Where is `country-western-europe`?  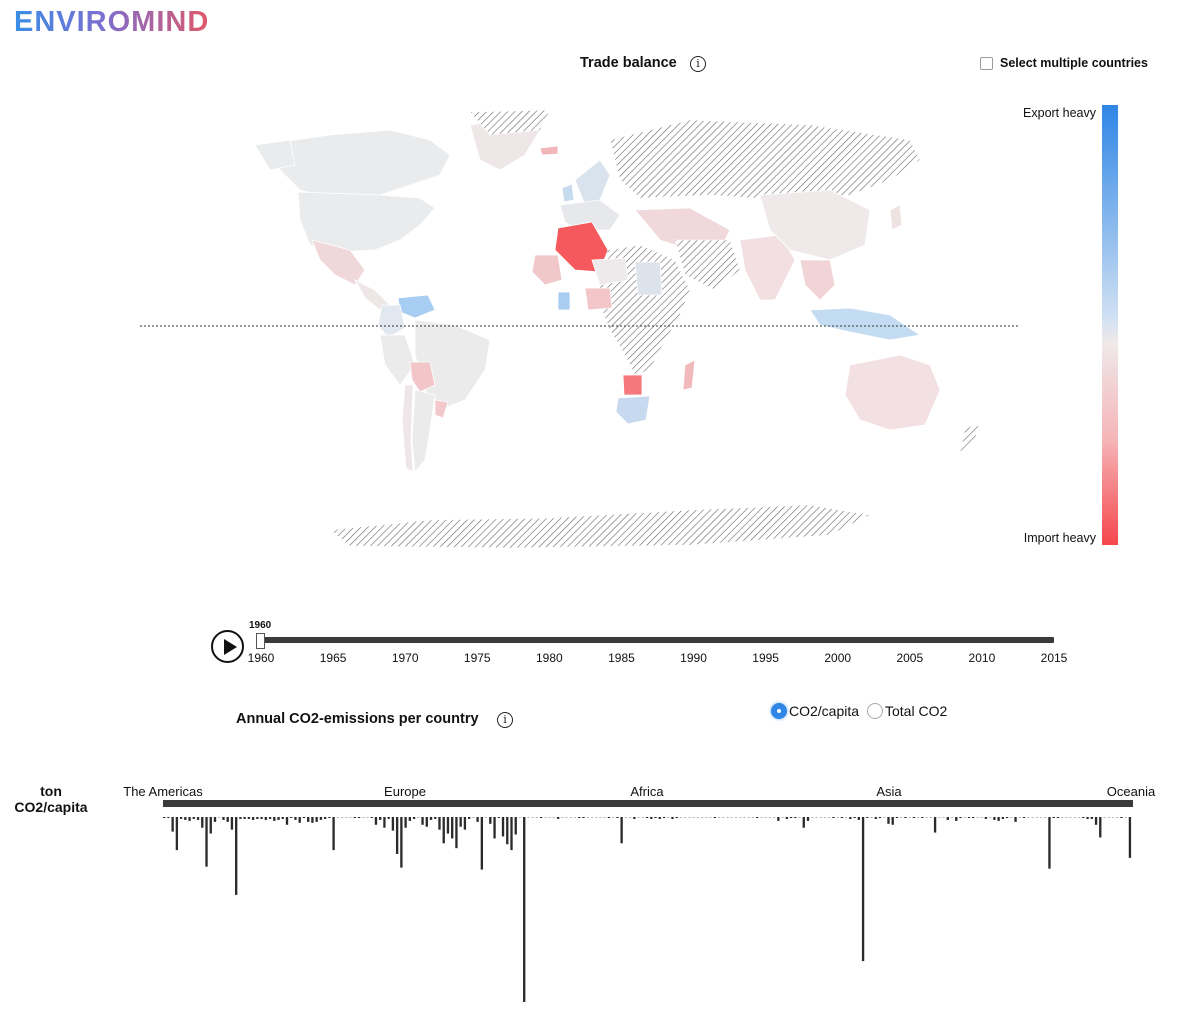
country-western-europe is located at coordinates (590, 215).